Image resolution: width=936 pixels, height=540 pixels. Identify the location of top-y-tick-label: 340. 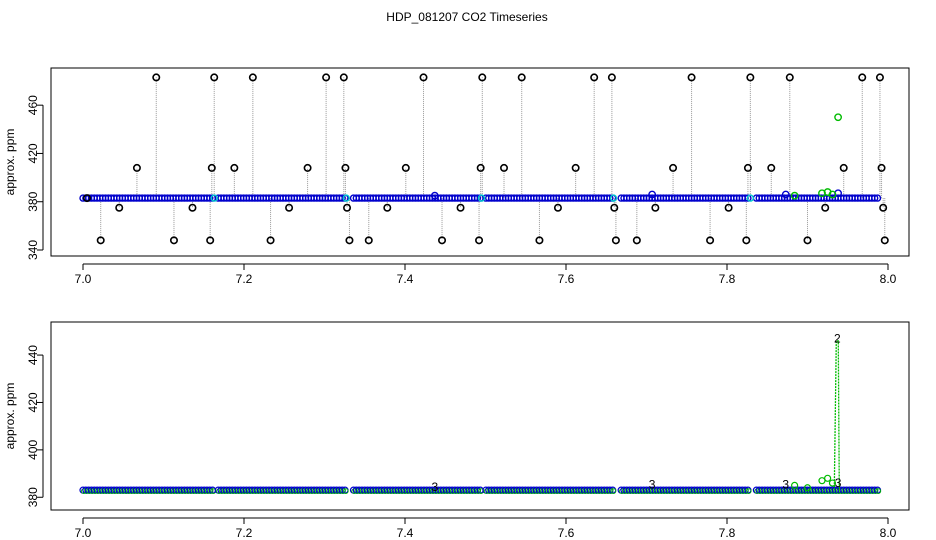
(33, 250).